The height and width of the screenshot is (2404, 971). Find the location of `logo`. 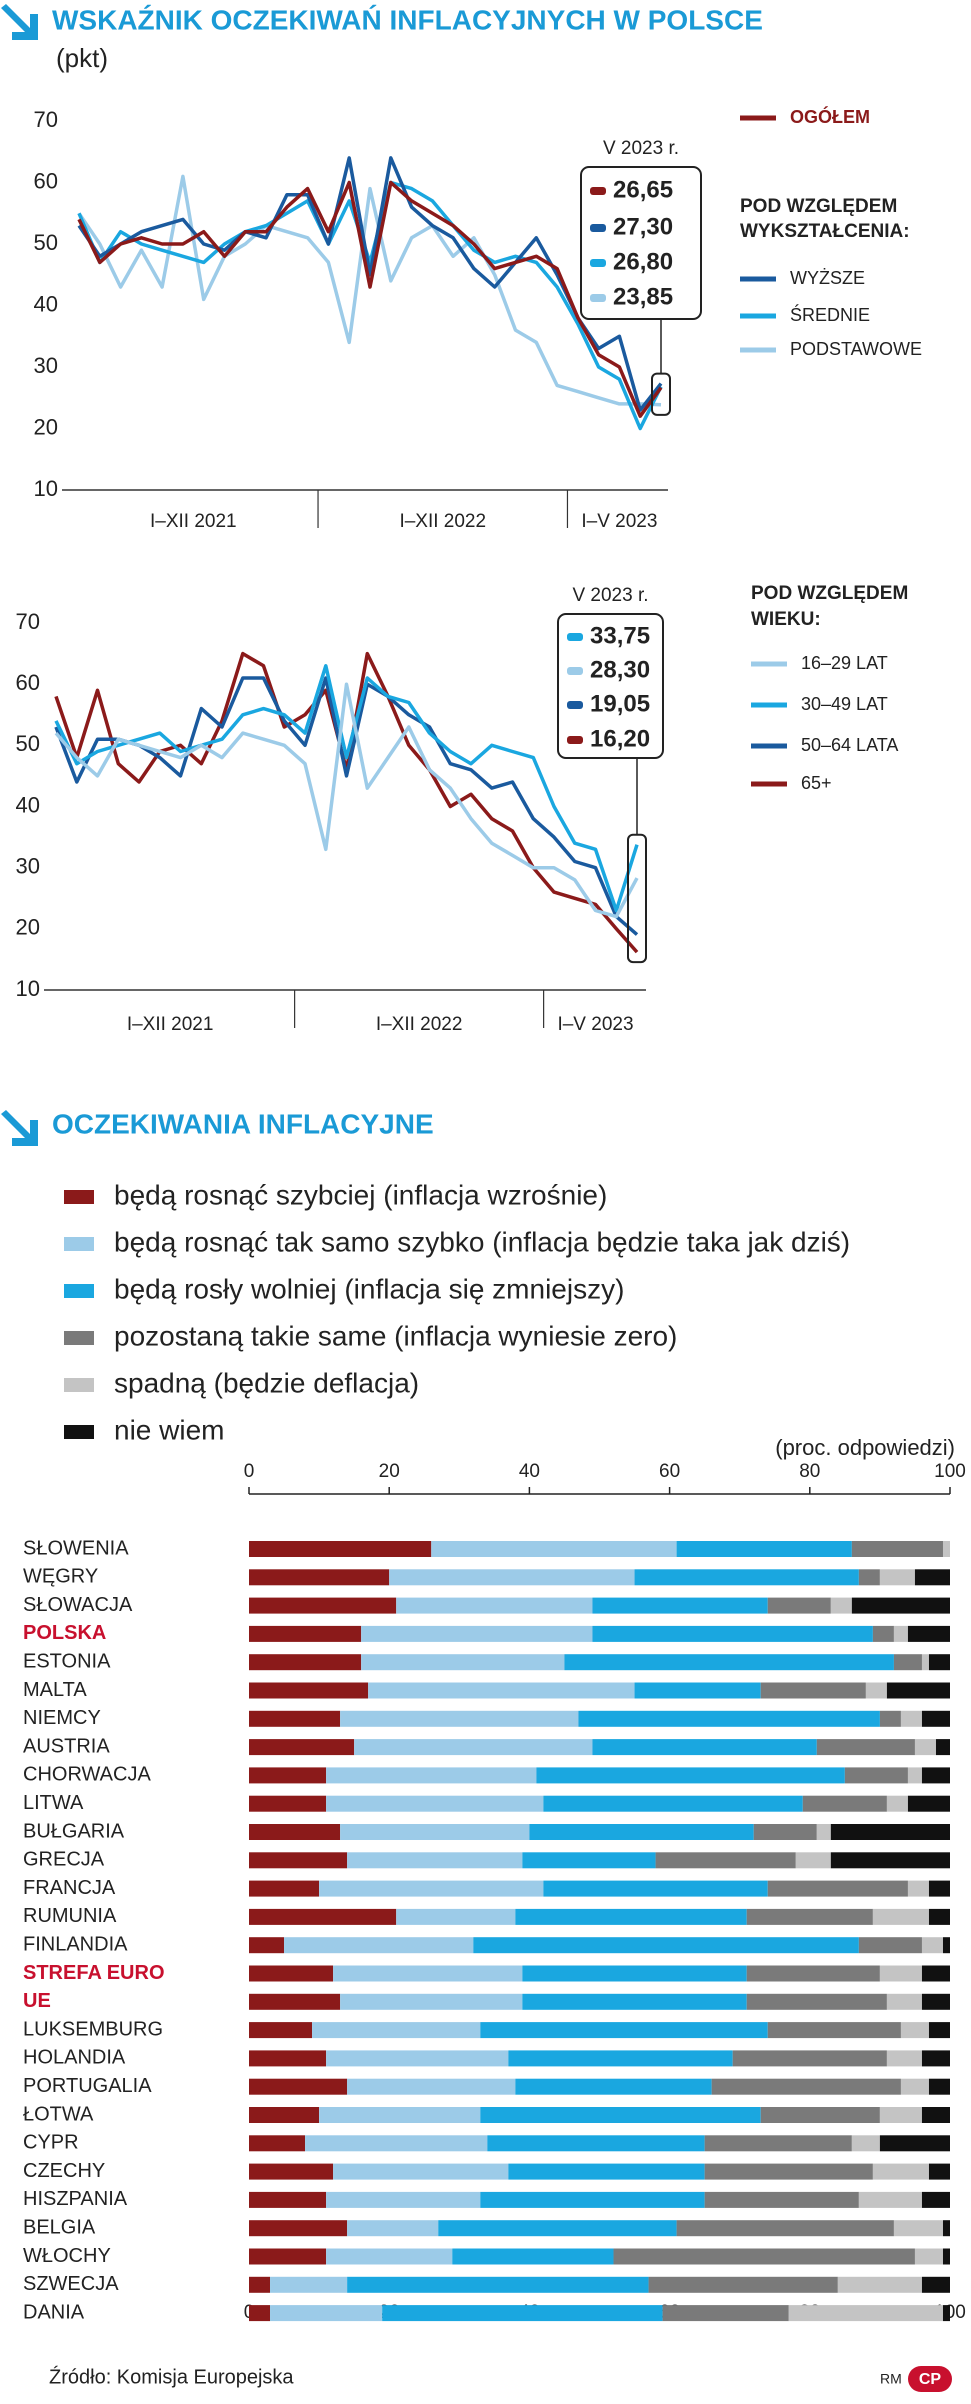

logo is located at coordinates (930, 2379).